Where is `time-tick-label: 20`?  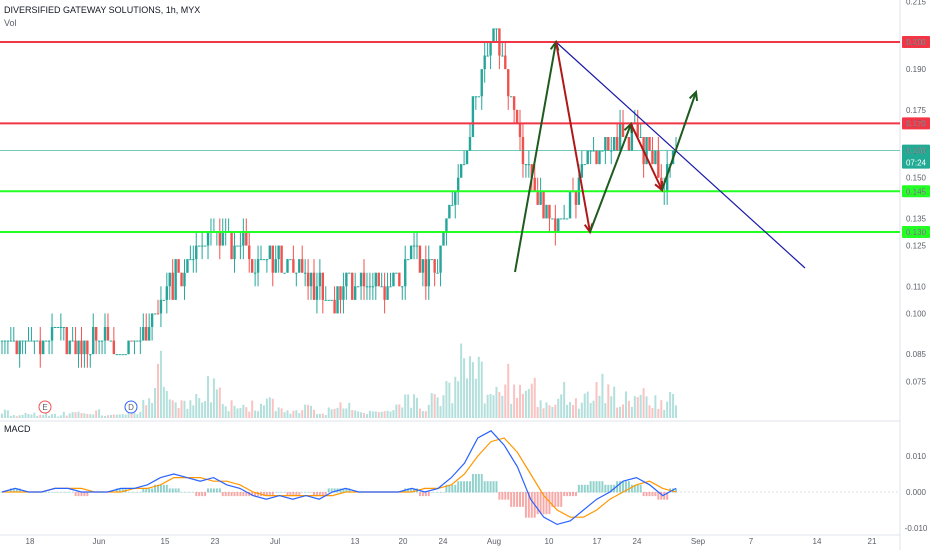 time-tick-label: 20 is located at coordinates (403, 541).